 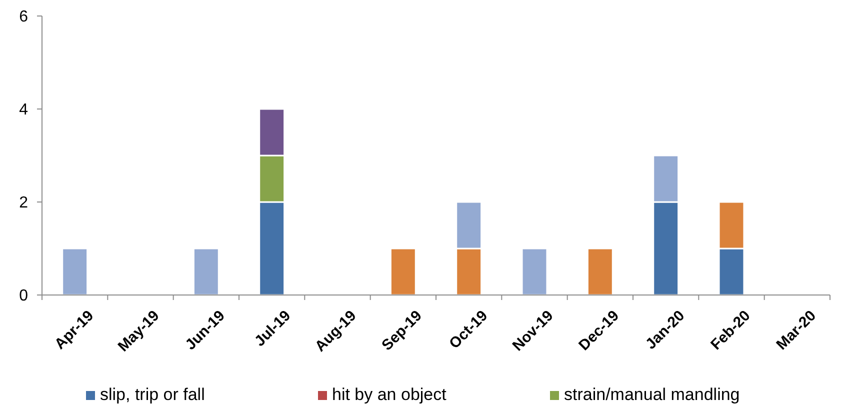 What do you see at coordinates (23, 203) in the screenshot?
I see `y-tick-label: 2` at bounding box center [23, 203].